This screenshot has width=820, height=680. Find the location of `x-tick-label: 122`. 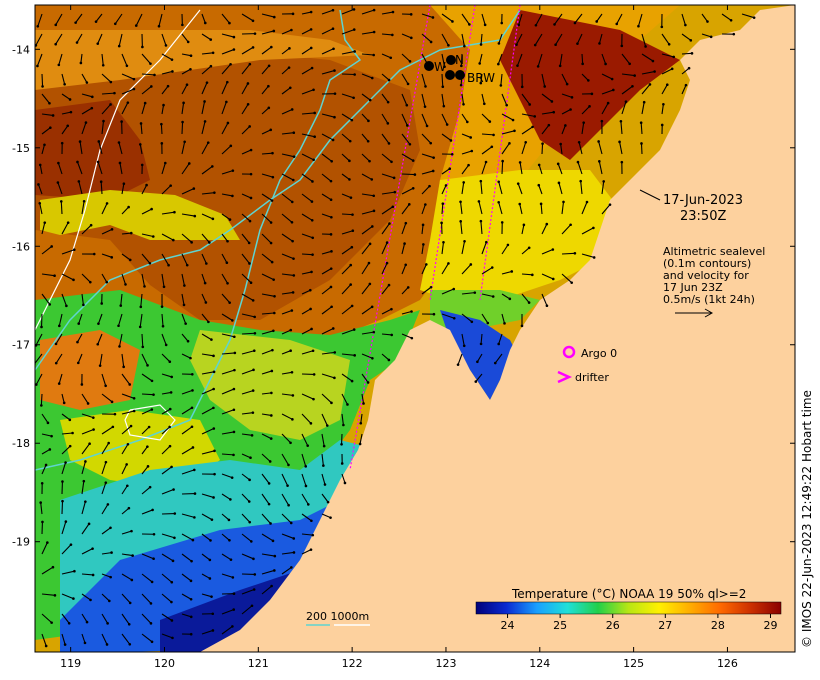

x-tick-label: 122 is located at coordinates (352, 663).